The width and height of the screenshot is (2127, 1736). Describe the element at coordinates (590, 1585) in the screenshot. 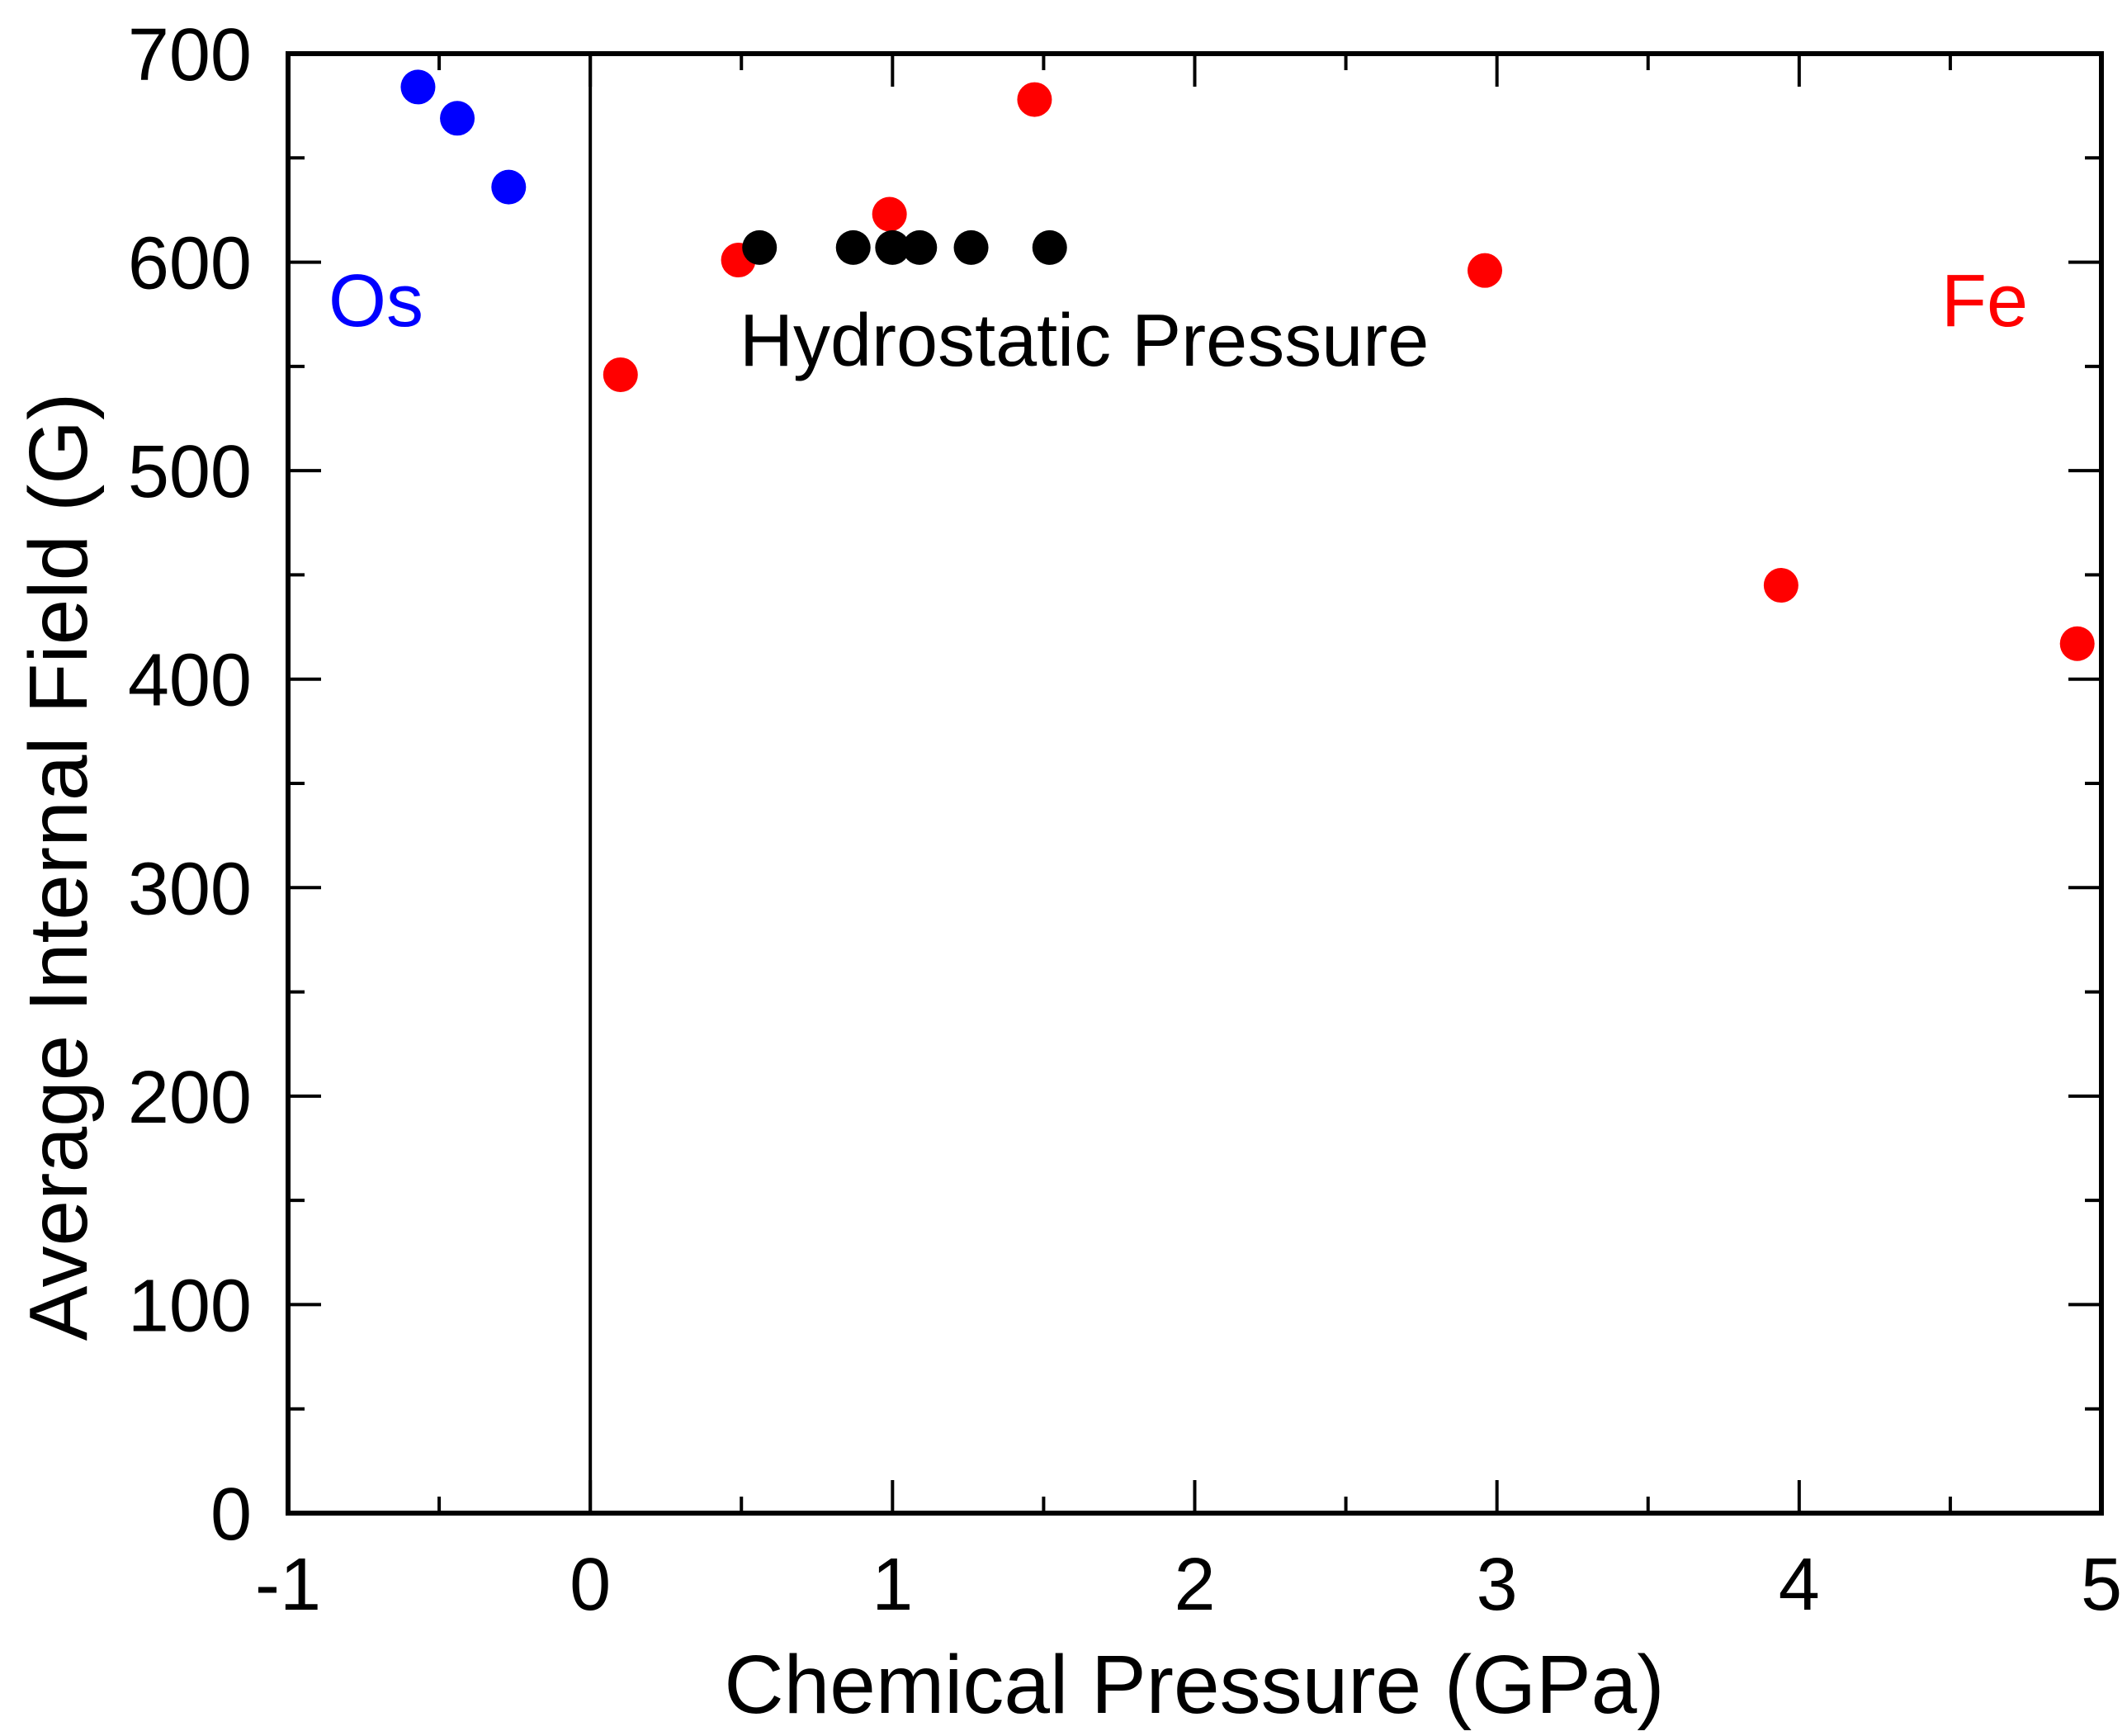

I see `x-tick-label: 0` at that location.